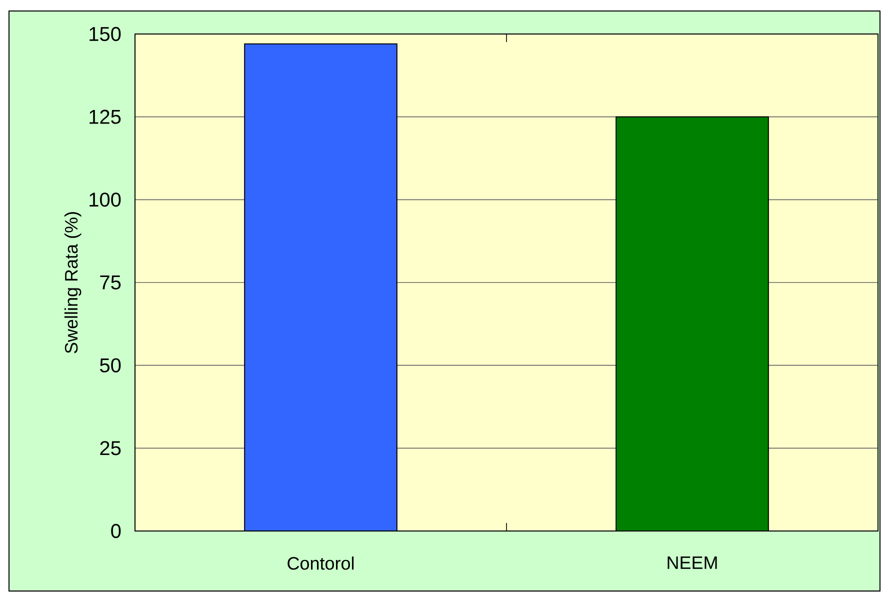 This screenshot has height=592, width=882. Describe the element at coordinates (105, 34) in the screenshot. I see `y-tick-label: 150` at that location.